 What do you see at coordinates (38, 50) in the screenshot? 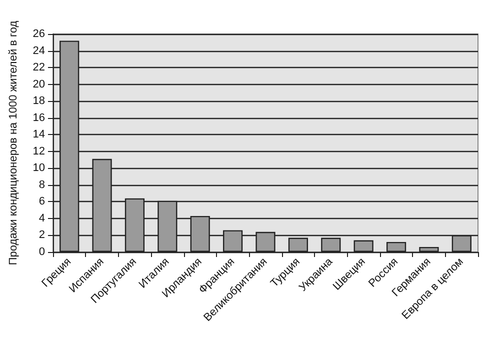
I see `y-tick-label: 24` at bounding box center [38, 50].